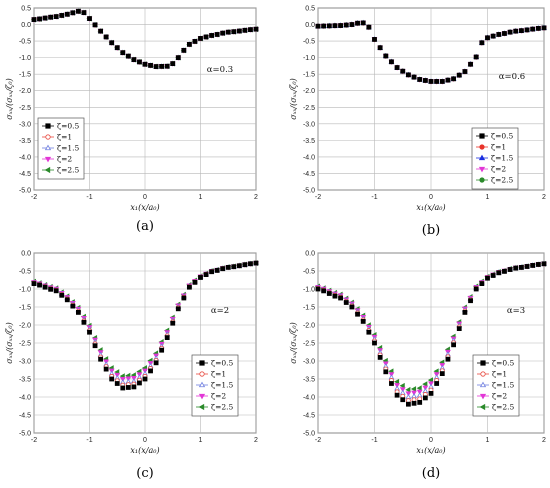 The height and width of the screenshot is (488, 550). What do you see at coordinates (495, 158) in the screenshot?
I see `legend: ζ=0.5 ζ=1 ζ=1.5 ζ=2 ζ=2.5` at bounding box center [495, 158].